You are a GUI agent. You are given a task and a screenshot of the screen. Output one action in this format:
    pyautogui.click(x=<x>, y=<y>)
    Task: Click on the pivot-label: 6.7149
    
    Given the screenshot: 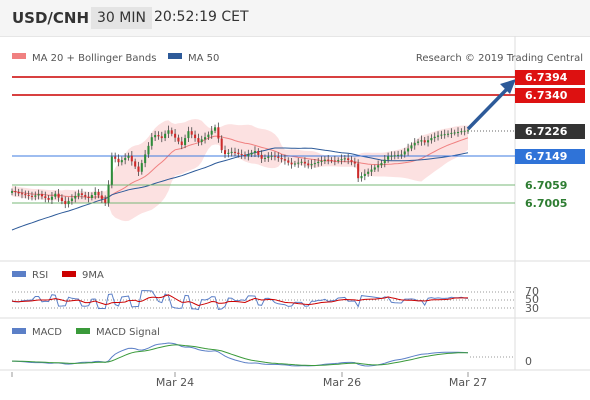 What is the action you would take?
    pyautogui.click(x=546, y=156)
    